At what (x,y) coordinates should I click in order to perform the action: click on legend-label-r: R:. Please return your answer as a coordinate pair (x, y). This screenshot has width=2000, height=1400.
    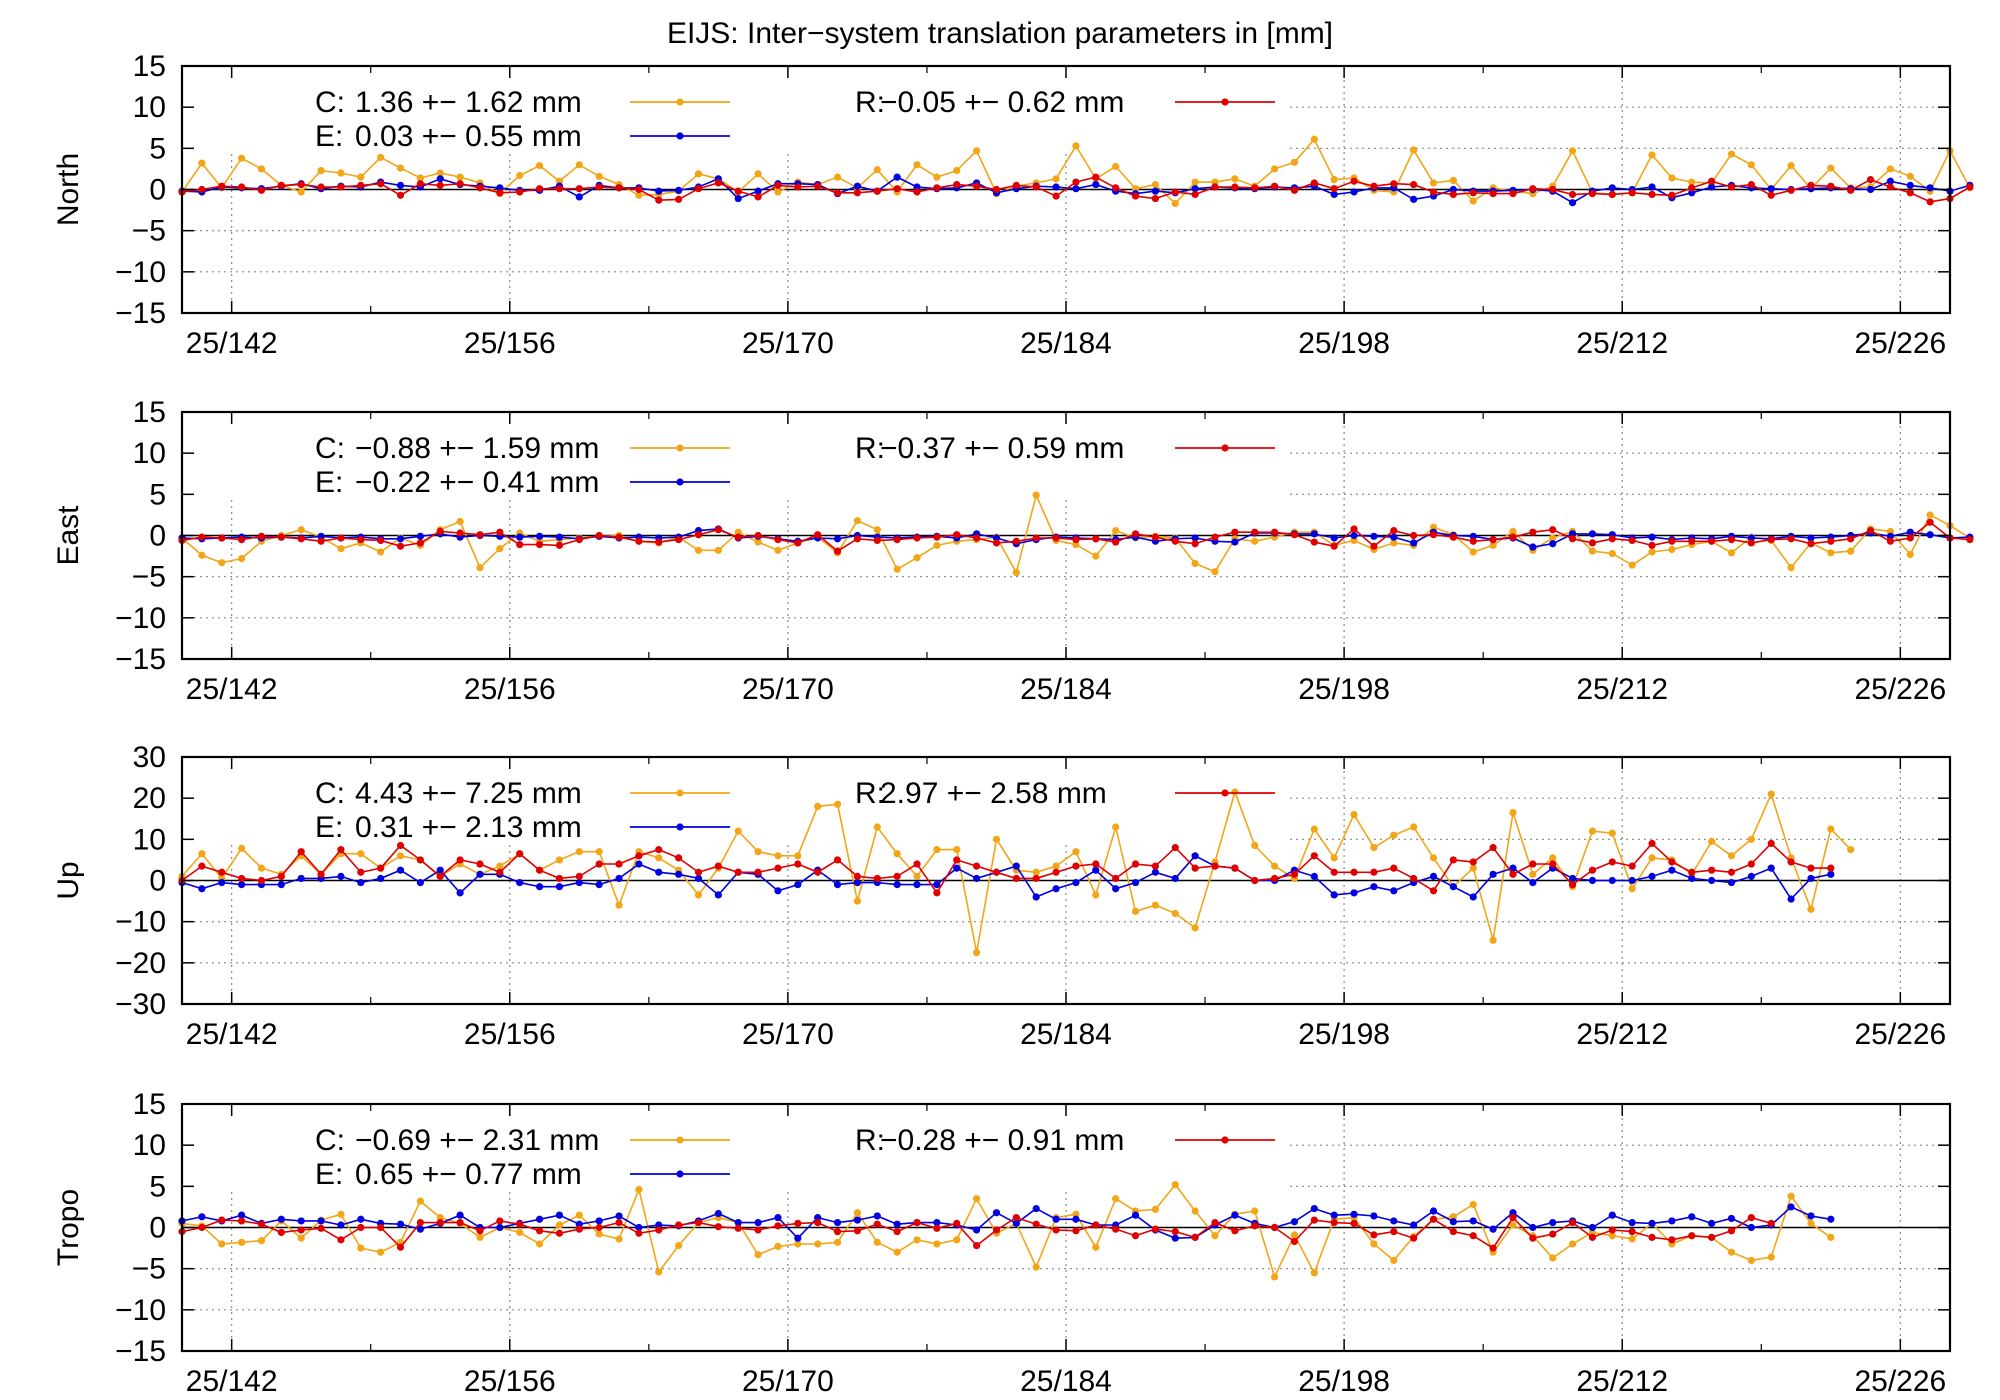
    Looking at the image, I should click on (870, 102).